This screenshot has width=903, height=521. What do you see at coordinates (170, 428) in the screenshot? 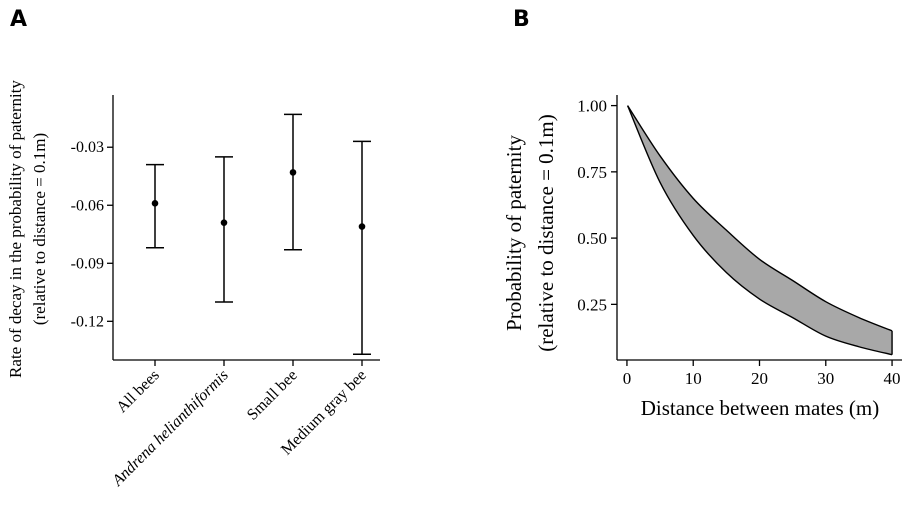
I see `panel-a-xtick-label: Andrena helianthiformis` at bounding box center [170, 428].